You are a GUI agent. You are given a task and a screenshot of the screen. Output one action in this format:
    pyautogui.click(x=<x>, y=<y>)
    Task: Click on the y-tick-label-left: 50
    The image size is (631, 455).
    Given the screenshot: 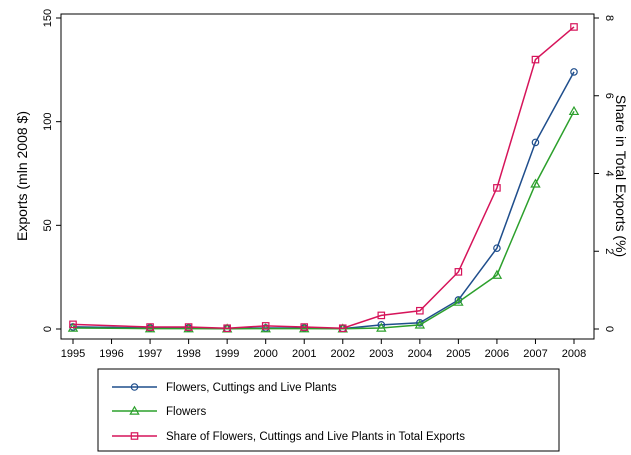 What is the action you would take?
    pyautogui.click(x=48, y=225)
    